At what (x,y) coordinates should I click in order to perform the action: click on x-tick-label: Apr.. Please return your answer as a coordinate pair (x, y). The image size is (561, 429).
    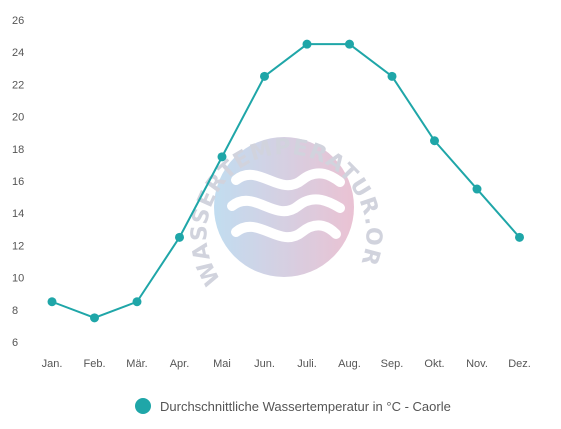
    Looking at the image, I should click on (180, 364).